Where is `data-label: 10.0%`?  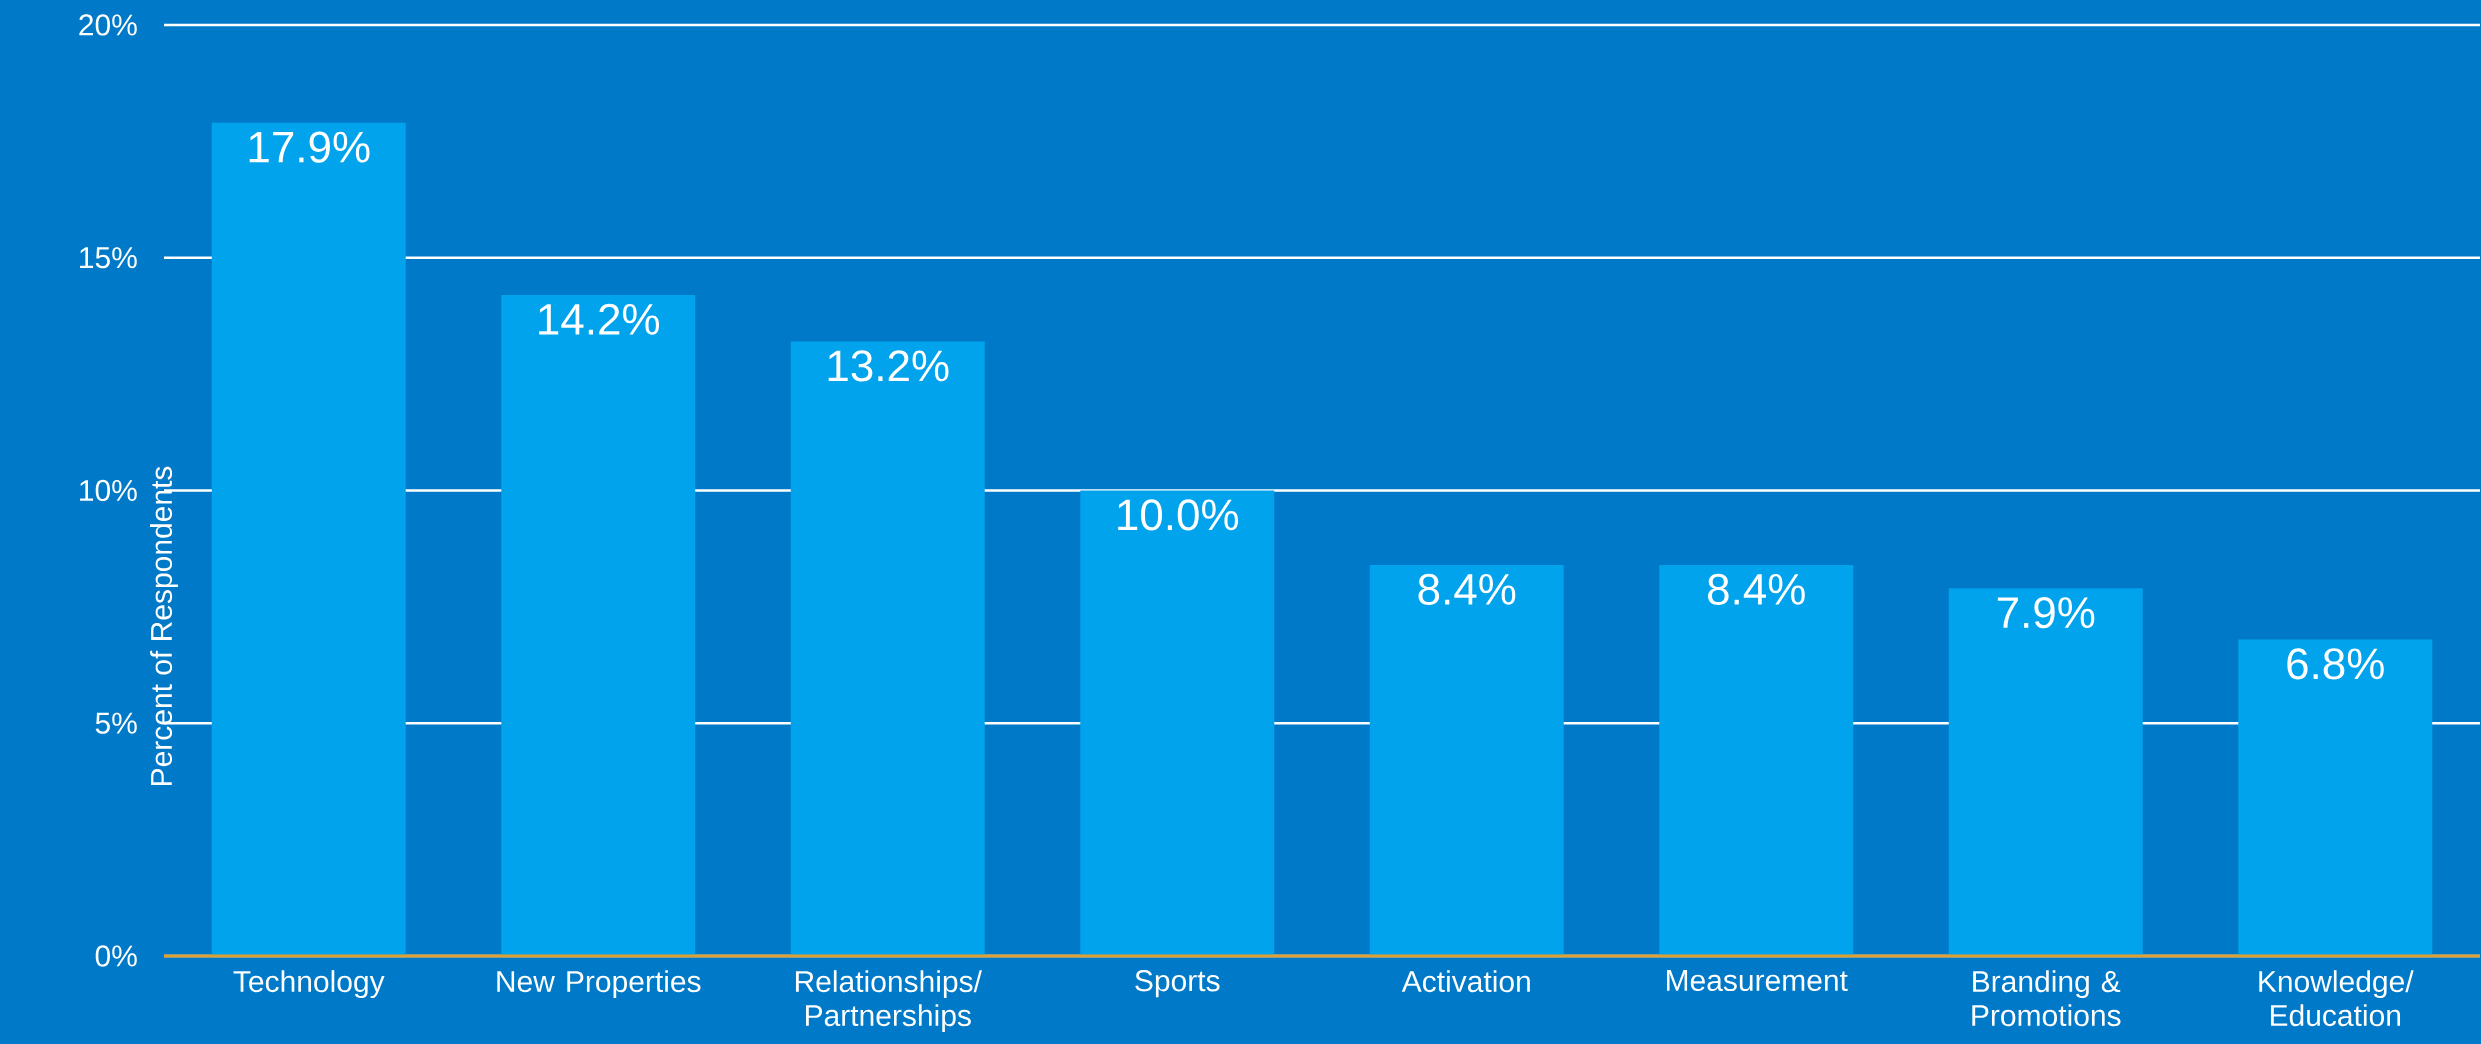 data-label: 10.0% is located at coordinates (1178, 515).